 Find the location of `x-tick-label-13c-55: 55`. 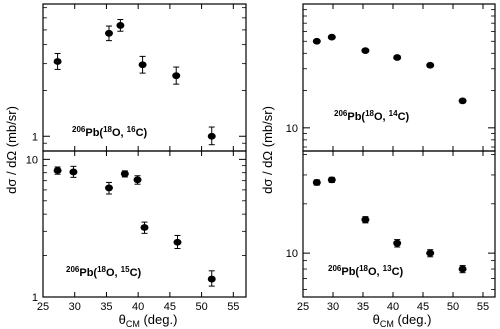

x-tick-label-13c-55: 55 is located at coordinates (483, 307).